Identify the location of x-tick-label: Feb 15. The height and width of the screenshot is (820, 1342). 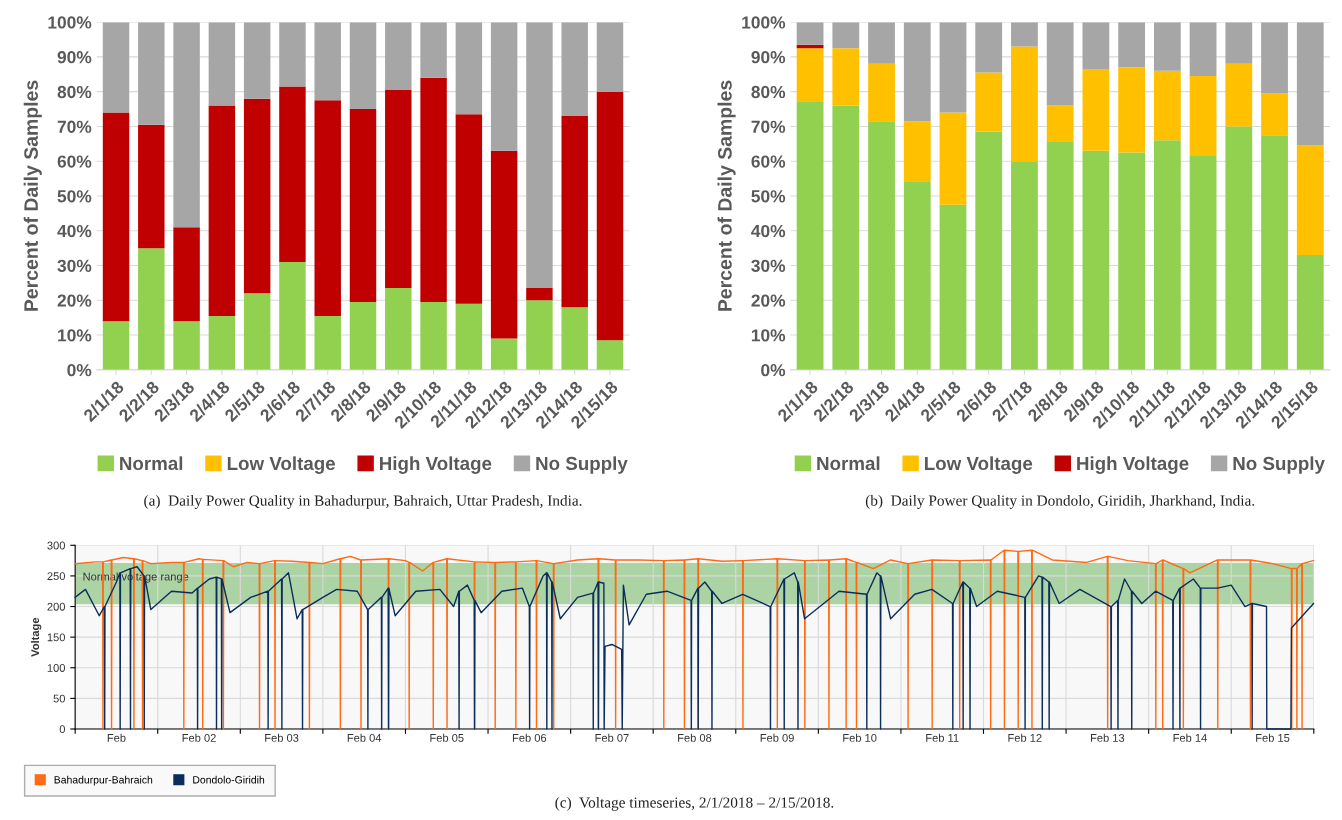
(1273, 737).